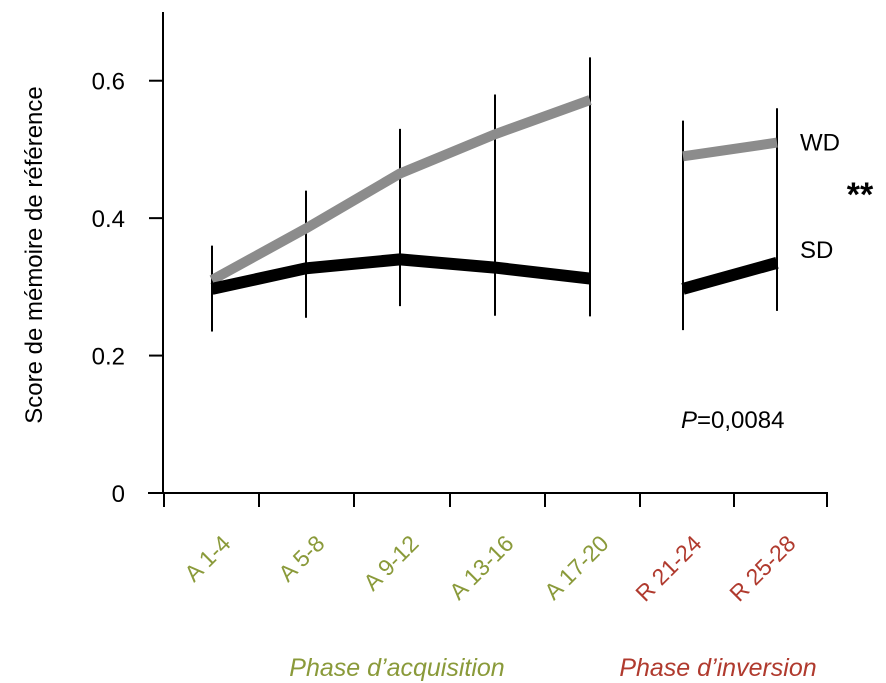  I want to click on p-value-text: =0,0084, so click(740, 420).